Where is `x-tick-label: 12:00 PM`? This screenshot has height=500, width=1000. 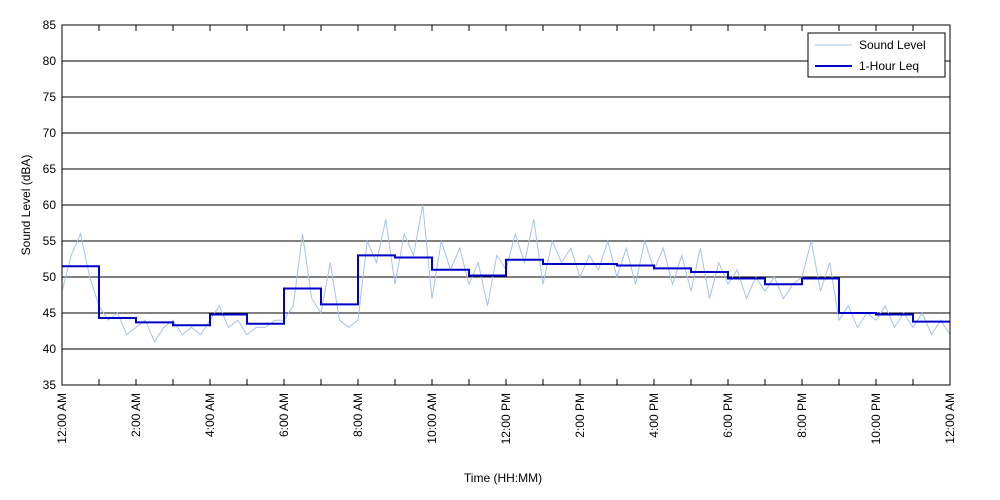
x-tick-label: 12:00 PM is located at coordinates (506, 418).